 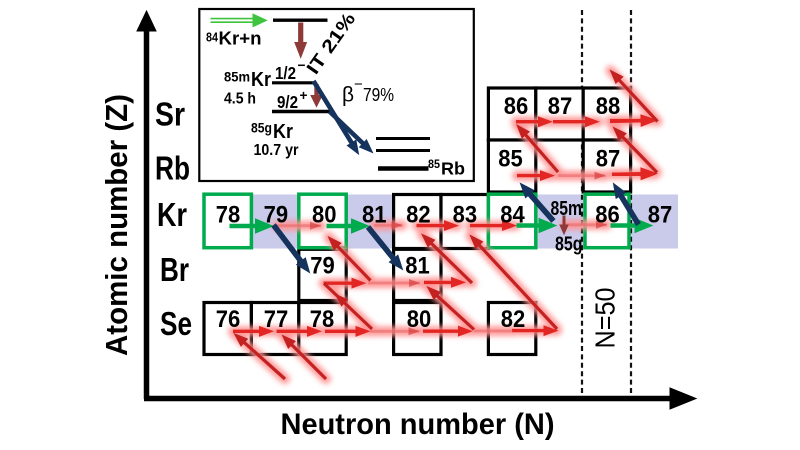 I want to click on svg-text: 88, so click(x=608, y=106).